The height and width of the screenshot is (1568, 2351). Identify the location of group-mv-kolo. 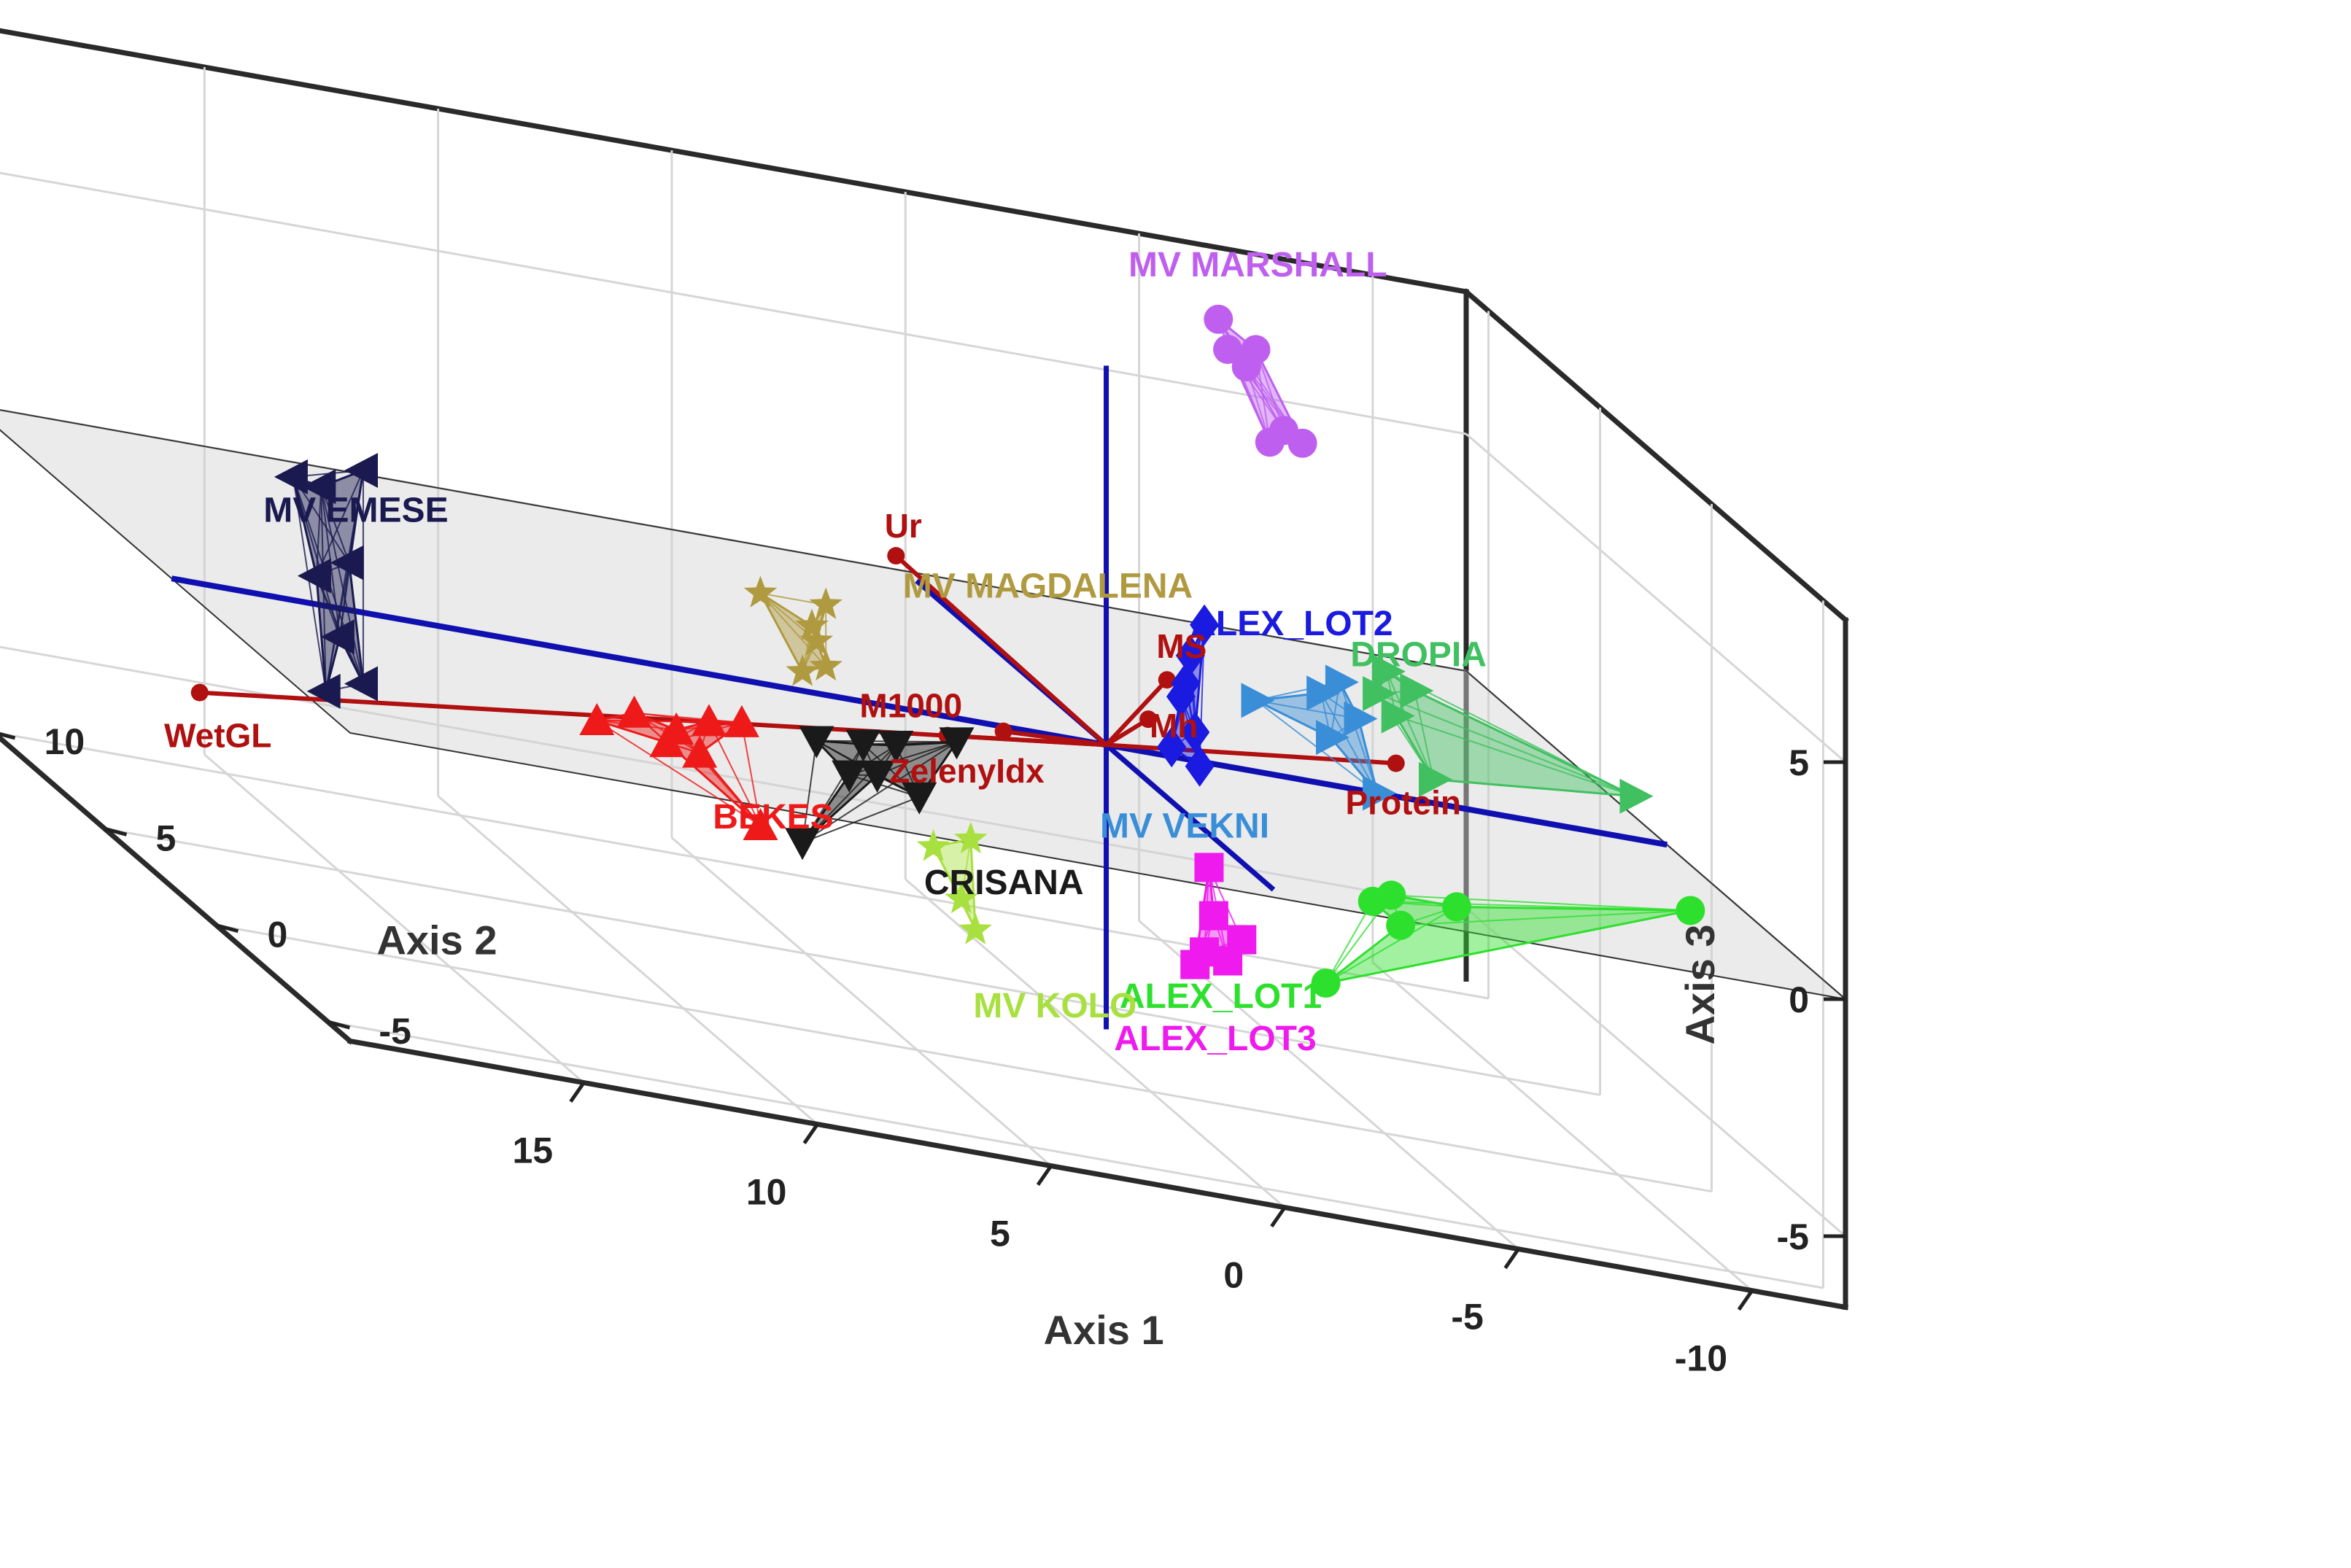
(954, 882).